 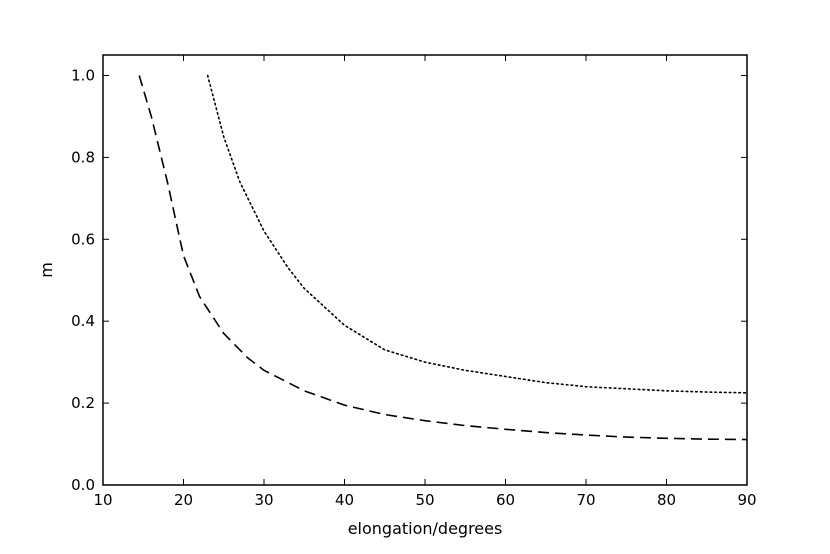 What do you see at coordinates (424, 500) in the screenshot?
I see `x-tick-label: 50` at bounding box center [424, 500].